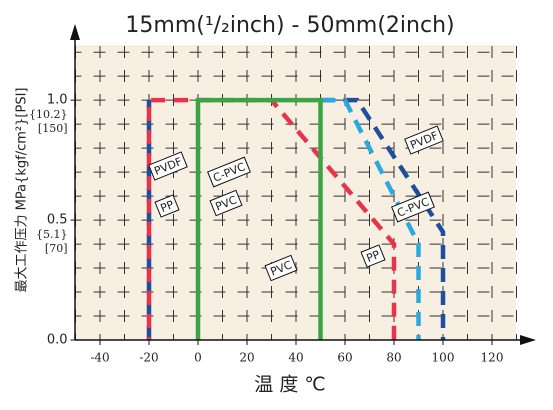 The width and height of the screenshot is (553, 410). I want to click on x-tick-label: 0, so click(198, 358).